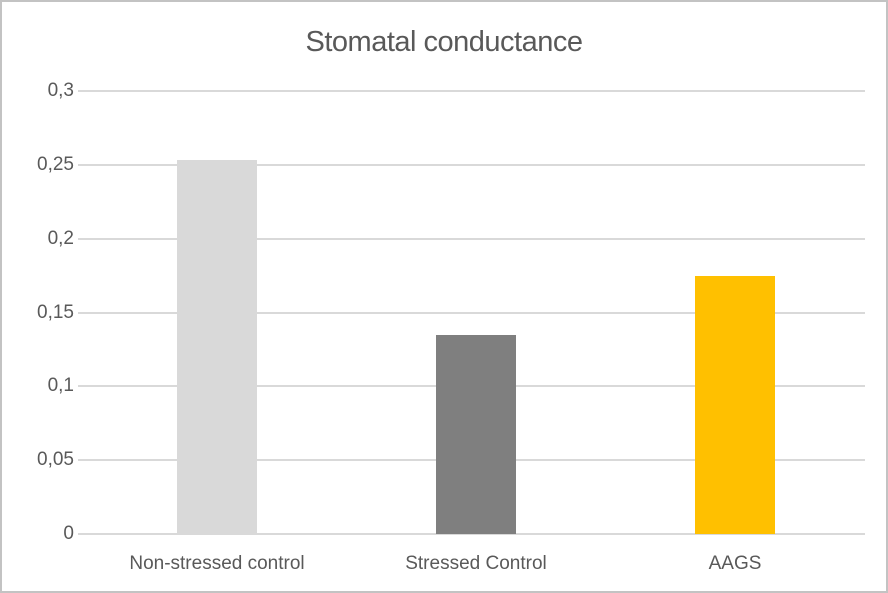 The width and height of the screenshot is (888, 593). Describe the element at coordinates (68, 533) in the screenshot. I see `y-tick-label: 0` at that location.